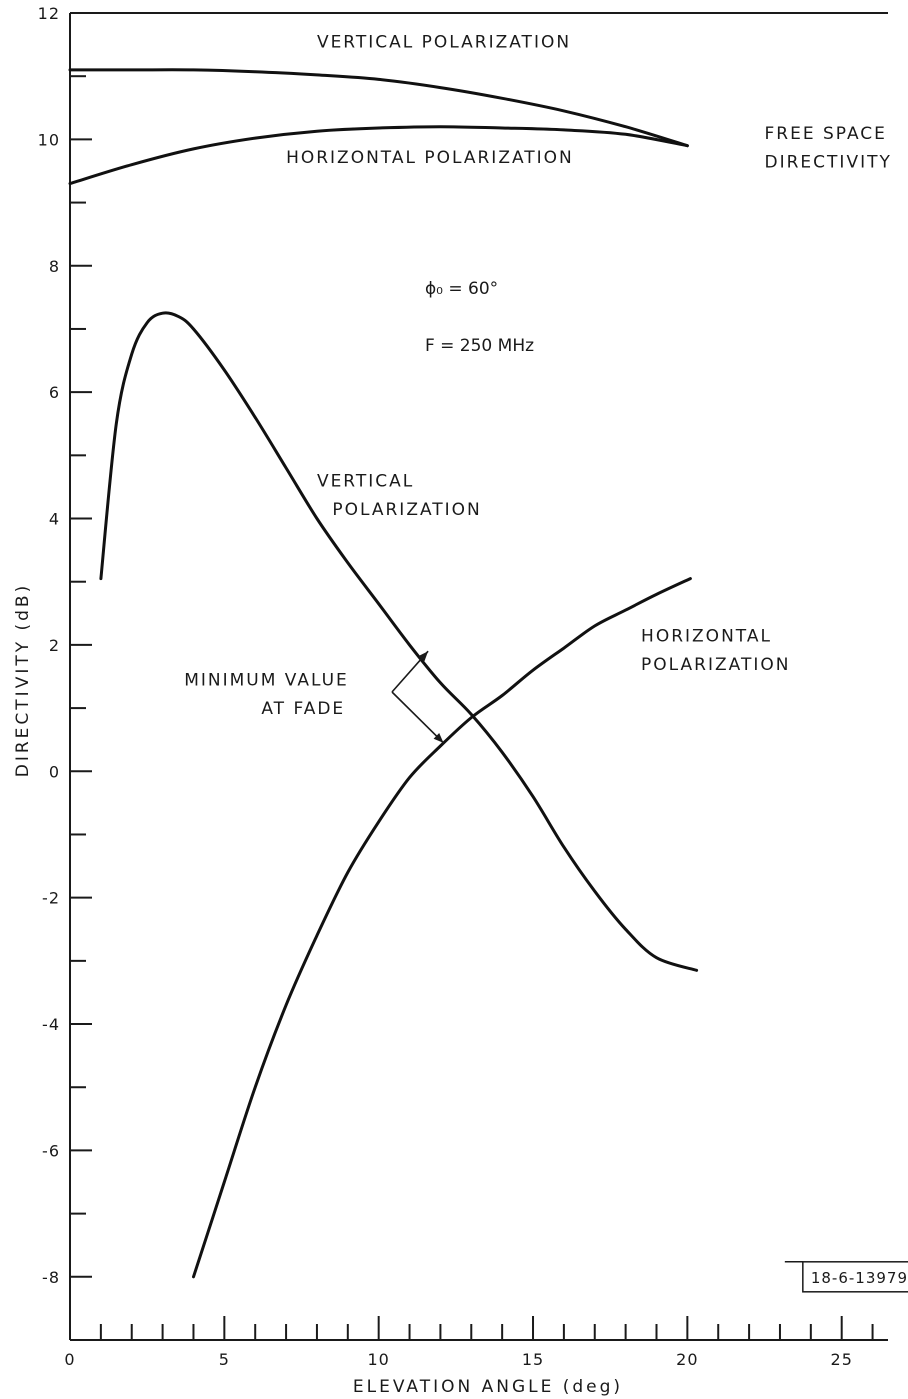  What do you see at coordinates (488, 1387) in the screenshot?
I see `x-axis-title: ELEVATION ANGLE (deg)` at bounding box center [488, 1387].